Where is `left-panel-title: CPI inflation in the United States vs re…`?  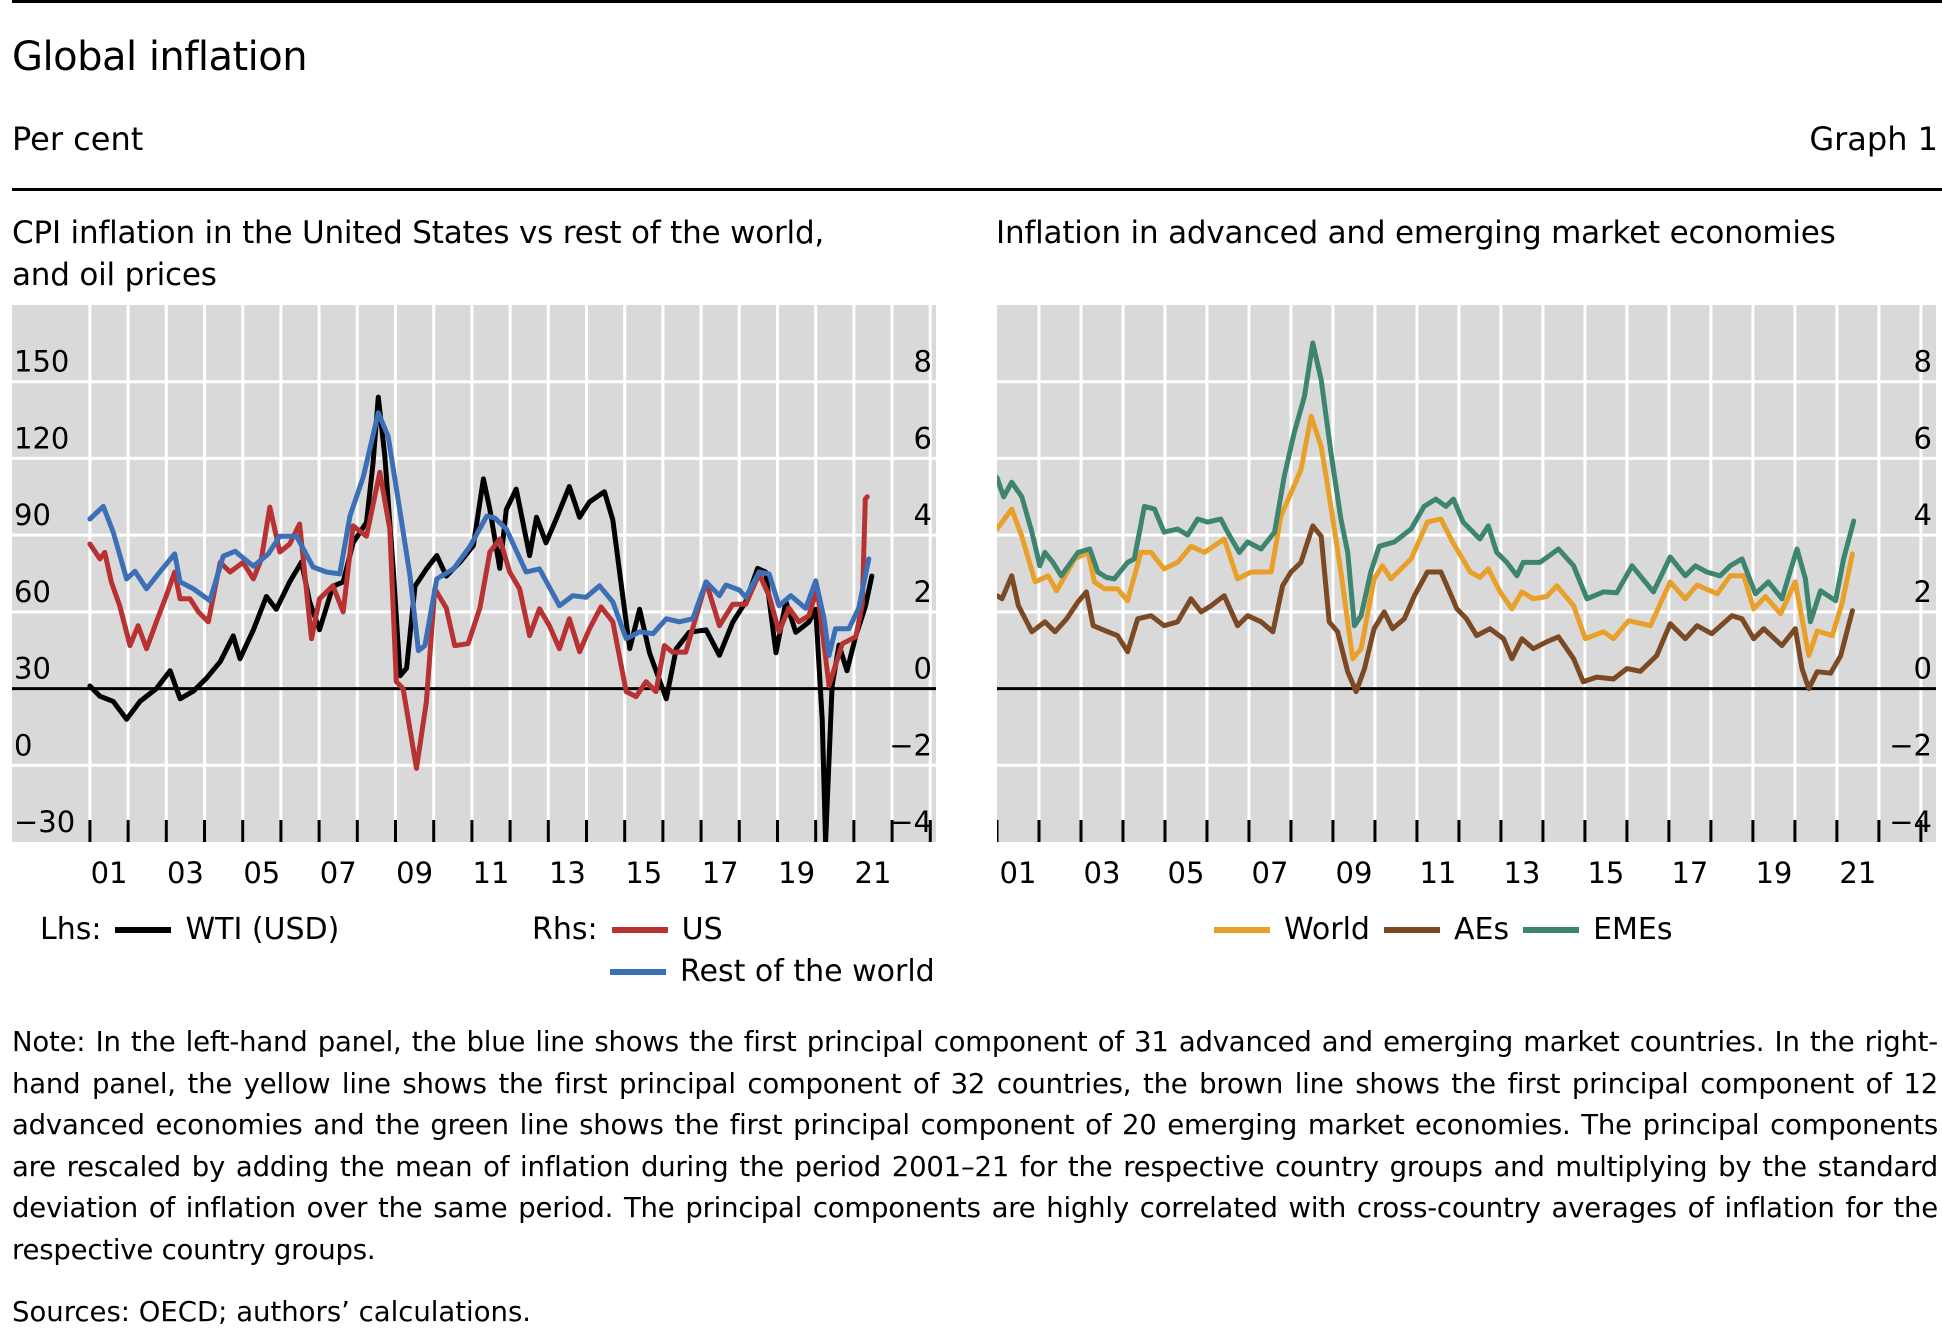
left-panel-title: CPI inflation in the United States vs re… is located at coordinates (477, 254).